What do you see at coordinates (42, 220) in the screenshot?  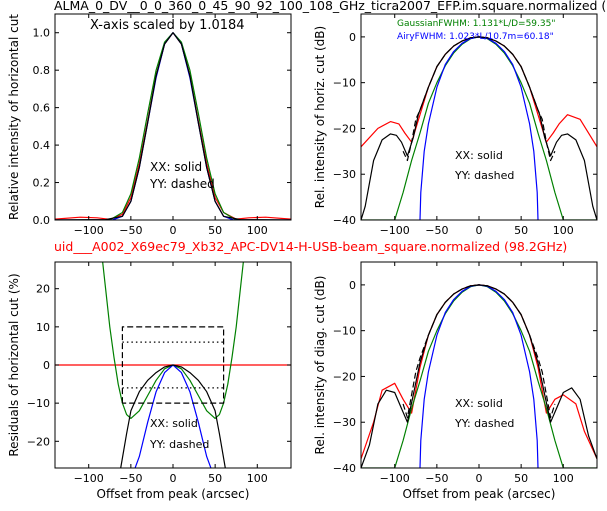 I see `y-tick-label: 0.0` at bounding box center [42, 220].